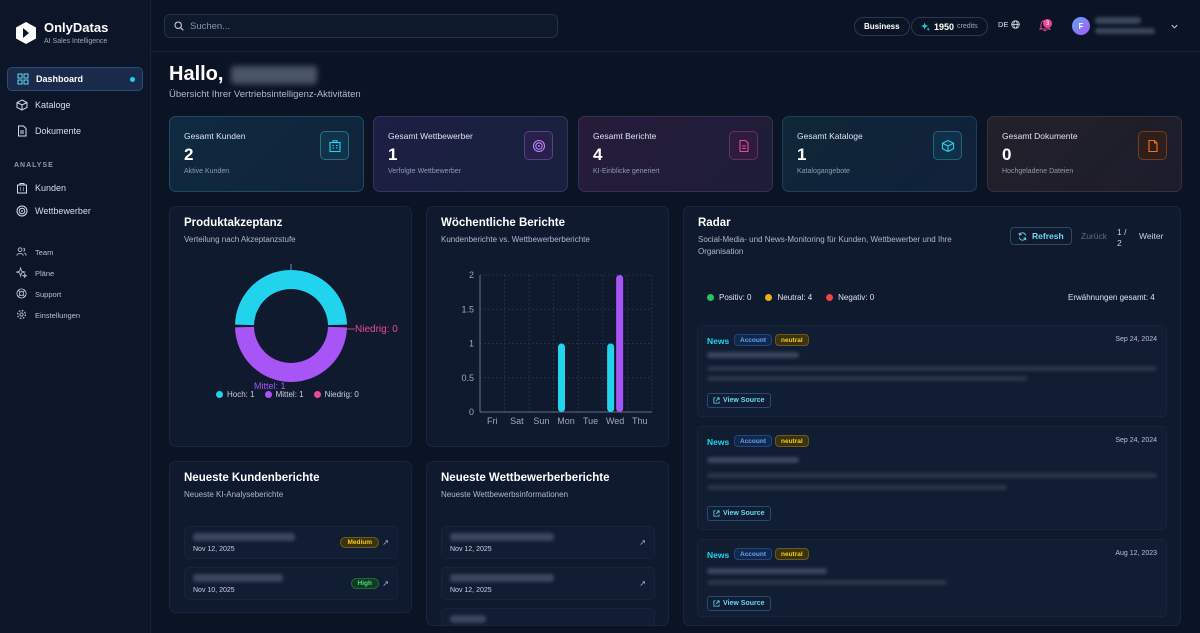 The height and width of the screenshot is (633, 1200). Describe the element at coordinates (471, 412) in the screenshot. I see `y-tick-label: 0` at that location.